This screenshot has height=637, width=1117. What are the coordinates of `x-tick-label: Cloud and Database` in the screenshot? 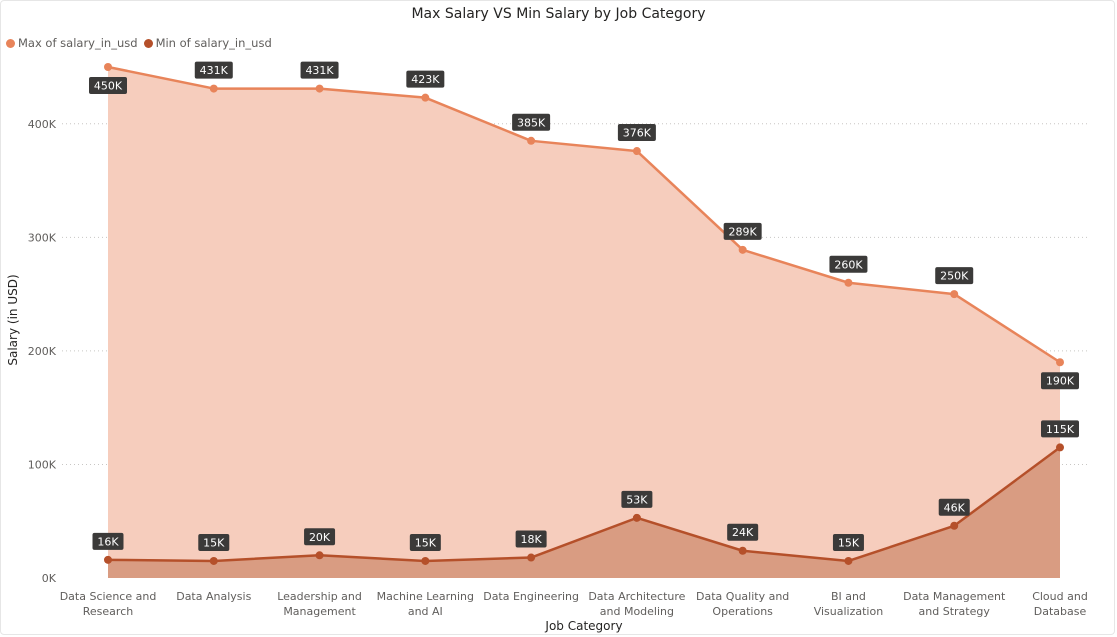 It's located at (1060, 604).